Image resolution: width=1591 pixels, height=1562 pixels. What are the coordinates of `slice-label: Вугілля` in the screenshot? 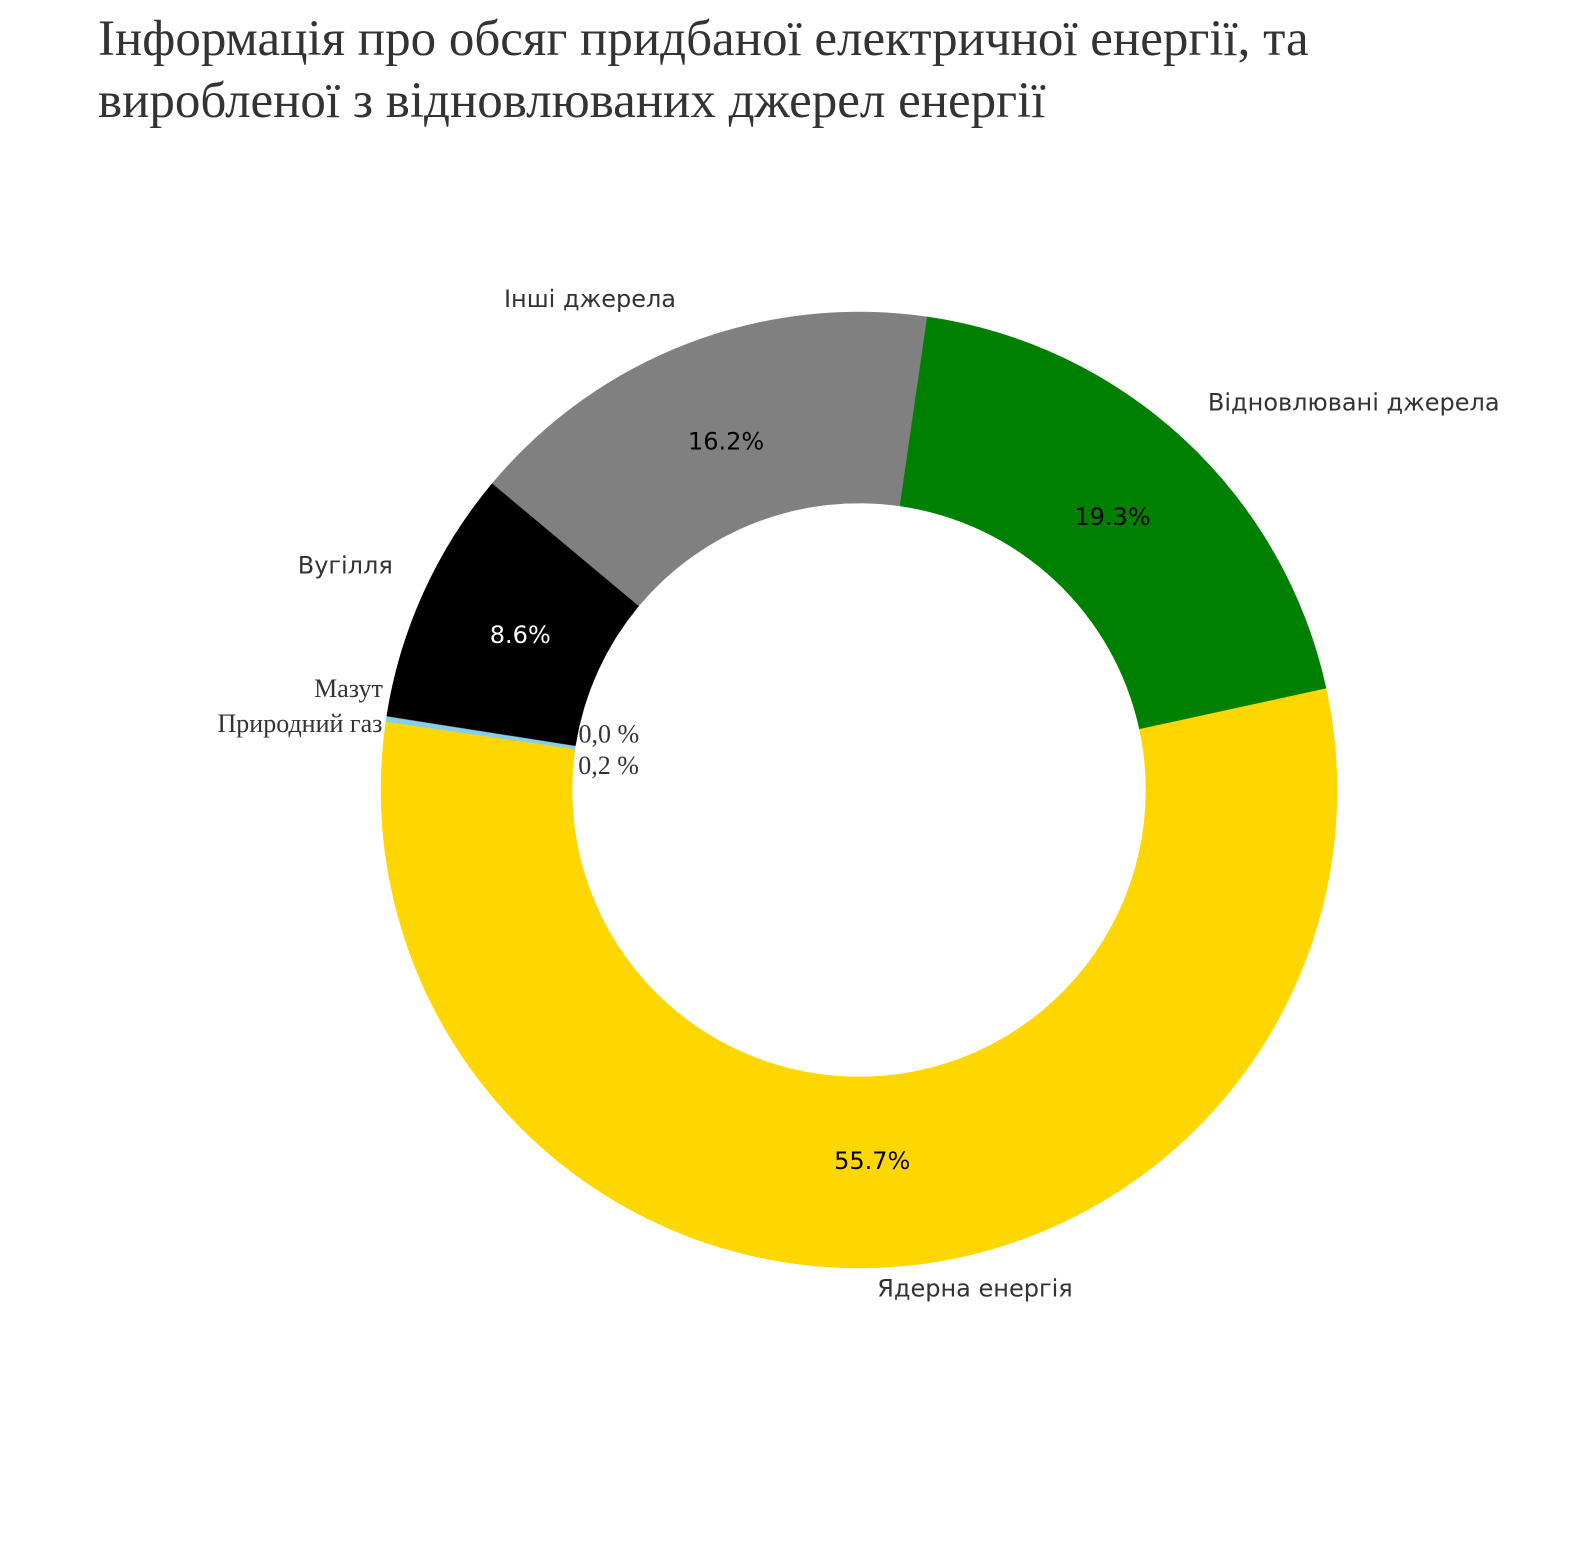 It's located at (345, 565).